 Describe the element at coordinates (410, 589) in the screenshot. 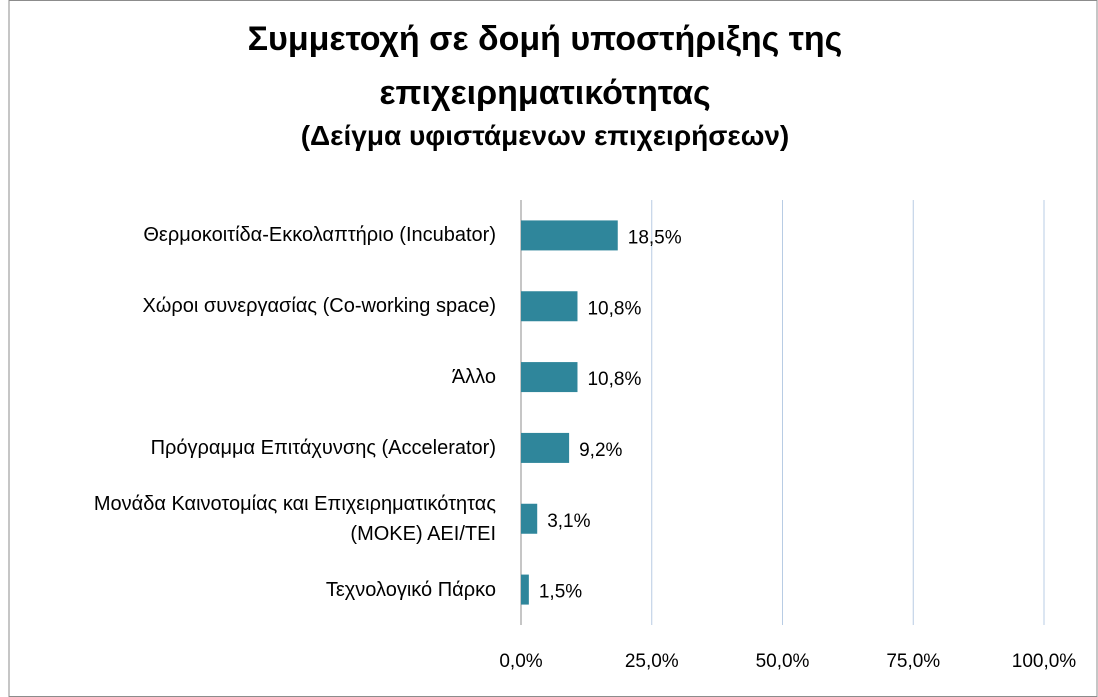

I see `y-tick-label: Τεχνολογικό Πάρκο` at that location.